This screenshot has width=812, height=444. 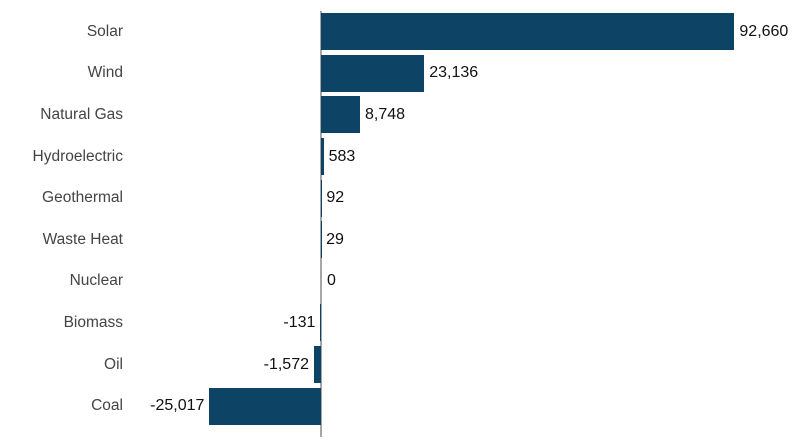 I want to click on value-label: 23,136, so click(x=454, y=73).